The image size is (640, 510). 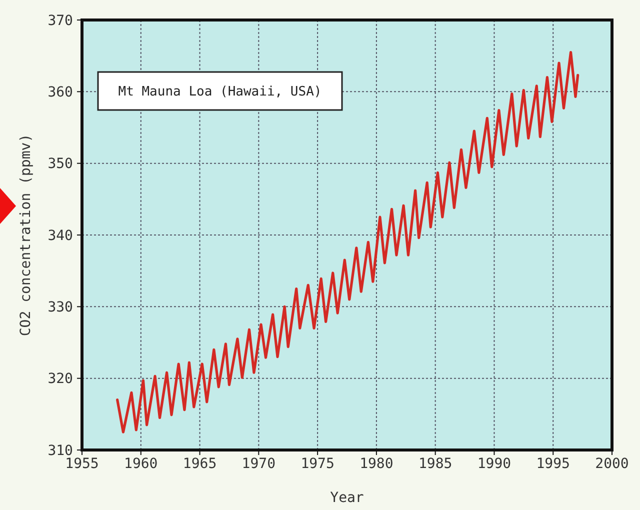 I want to click on y-tick-label: 310, so click(x=60, y=450).